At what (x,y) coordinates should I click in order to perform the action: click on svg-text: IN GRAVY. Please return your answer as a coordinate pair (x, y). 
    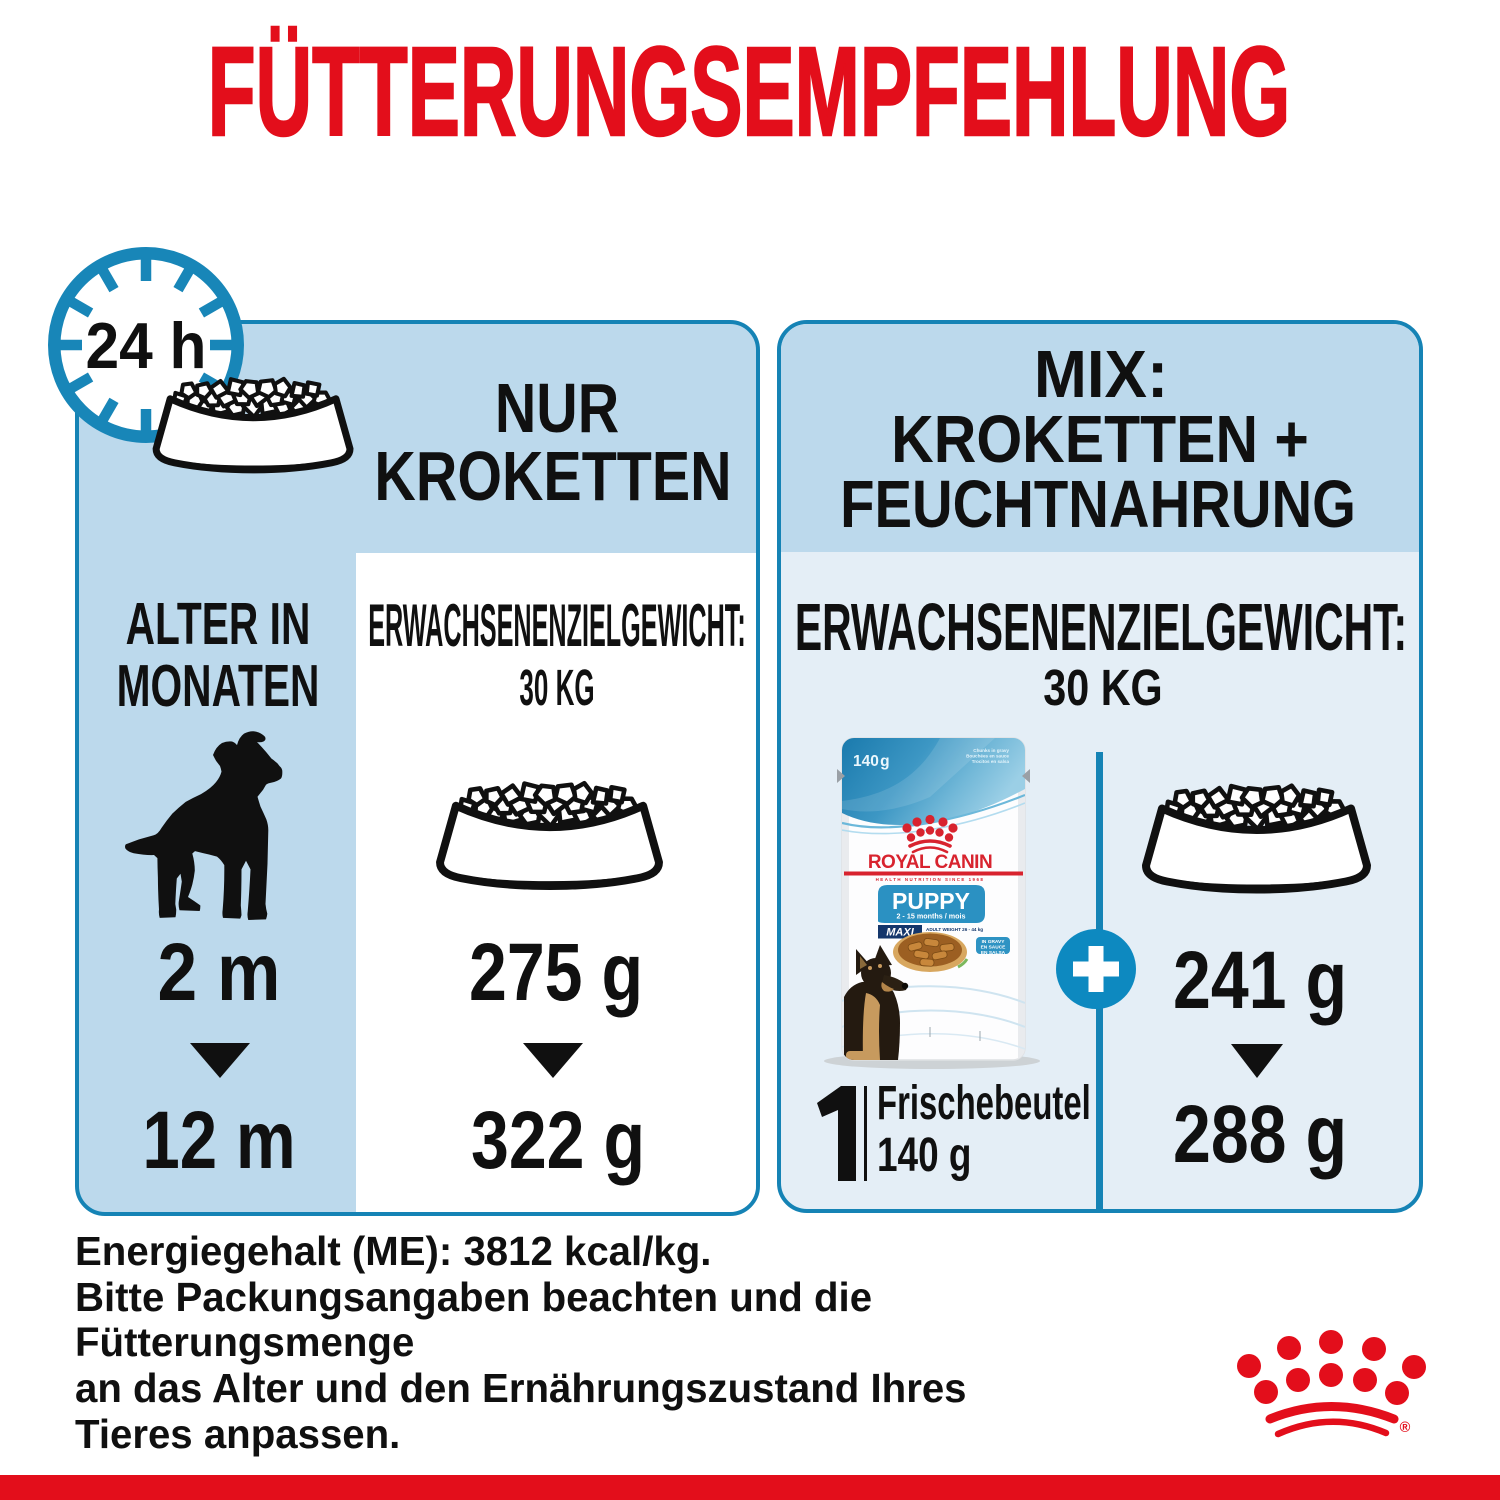
    Looking at the image, I should click on (994, 942).